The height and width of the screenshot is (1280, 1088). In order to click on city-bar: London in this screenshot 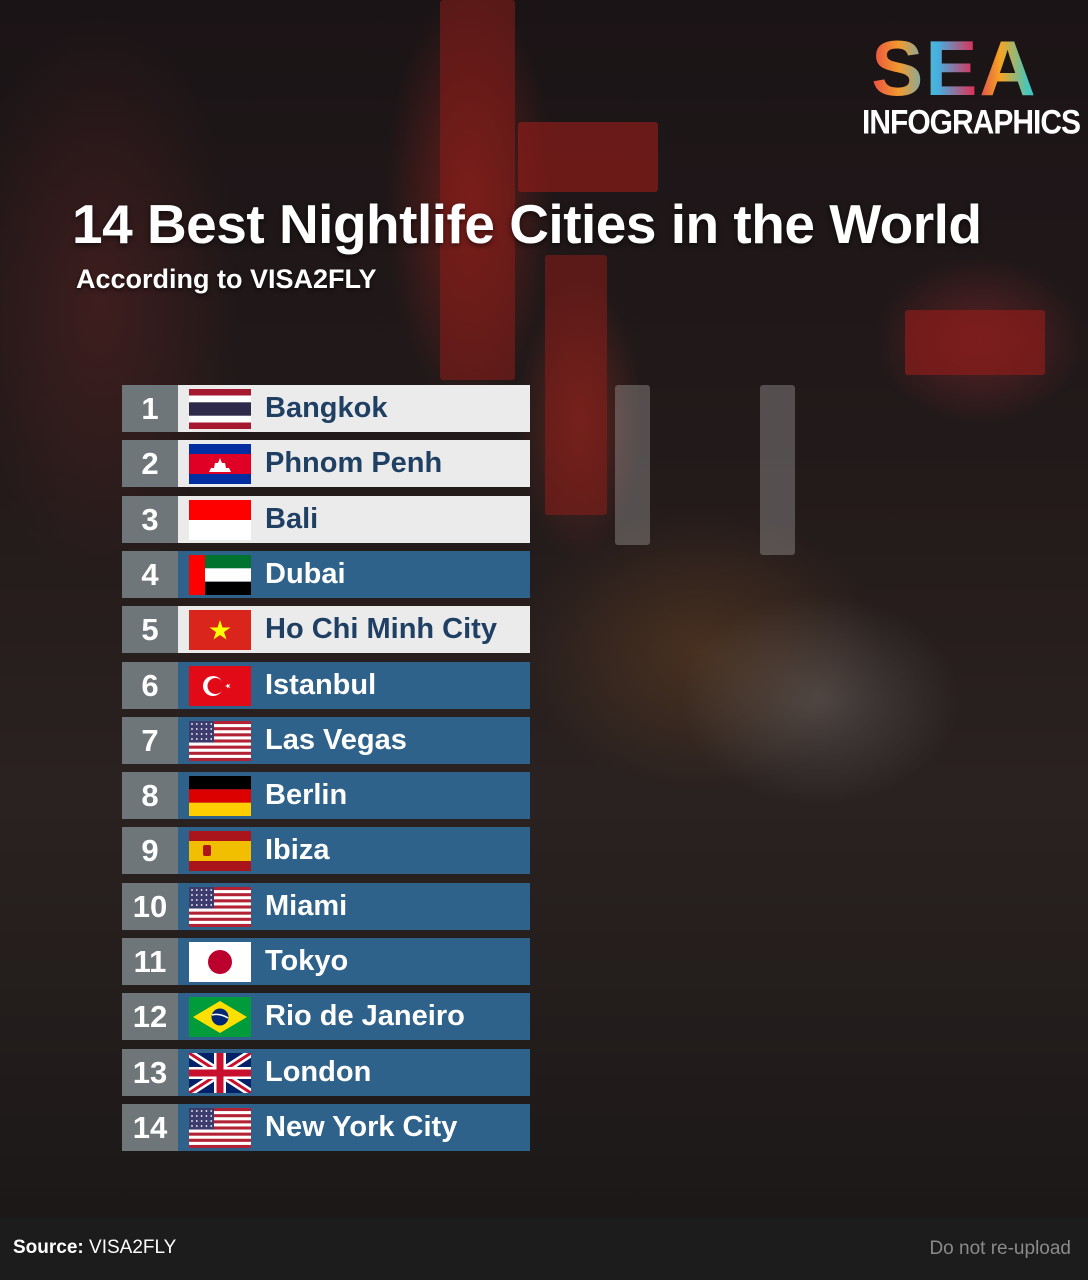, I will do `click(354, 1072)`.